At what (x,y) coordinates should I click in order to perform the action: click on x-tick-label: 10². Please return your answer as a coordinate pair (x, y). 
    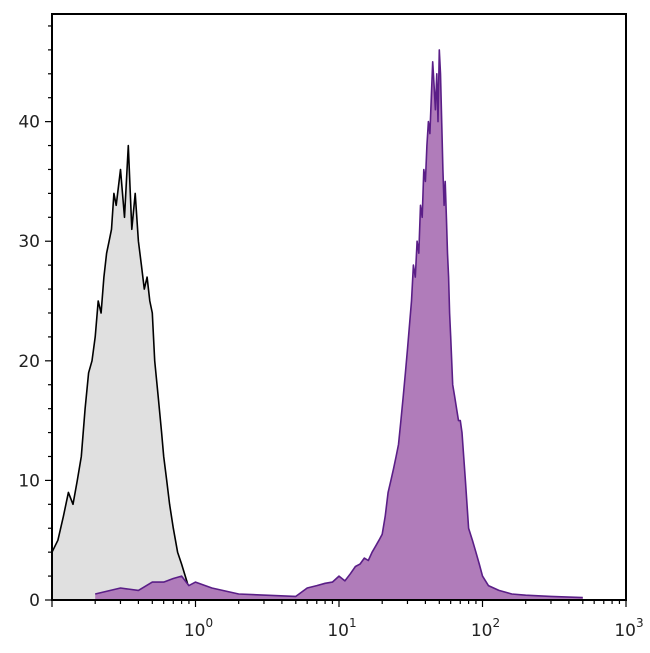
    Looking at the image, I should click on (485, 628).